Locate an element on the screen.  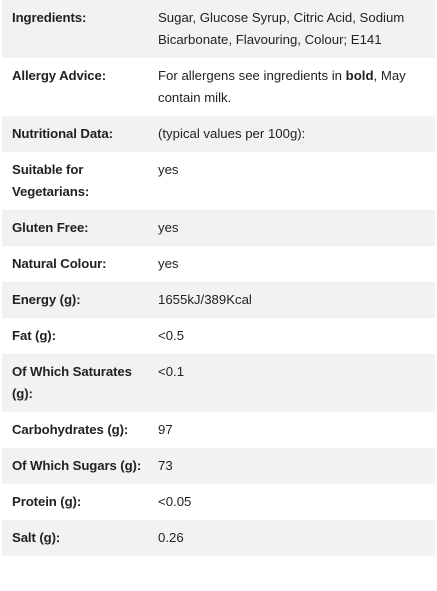
spec-value: 1655kJ/389Kcal is located at coordinates (291, 300).